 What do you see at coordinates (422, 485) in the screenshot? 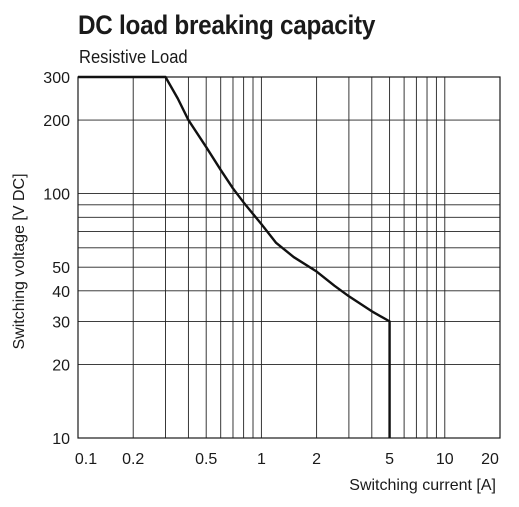
I see `x-axis-label: Switching current [A]` at bounding box center [422, 485].